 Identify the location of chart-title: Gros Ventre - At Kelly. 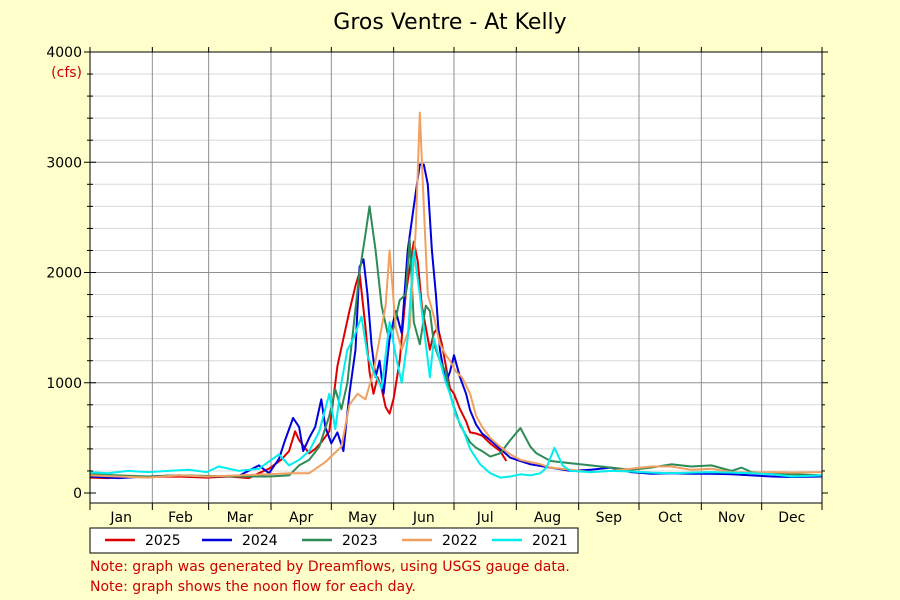
(450, 22).